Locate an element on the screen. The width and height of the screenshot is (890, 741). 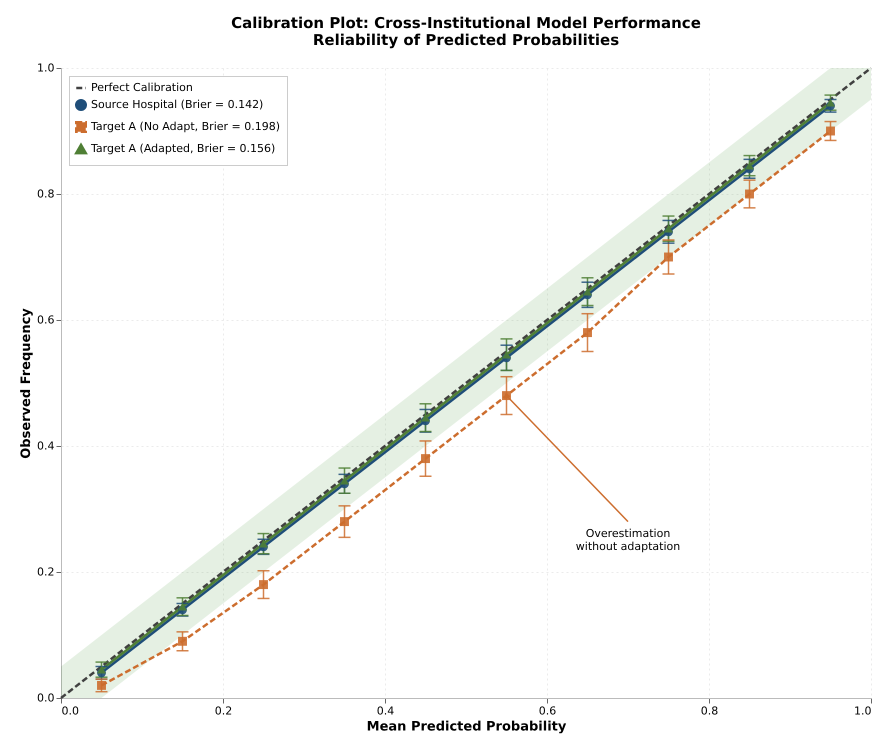
y-tick-label: 0.4 is located at coordinates (45, 446).